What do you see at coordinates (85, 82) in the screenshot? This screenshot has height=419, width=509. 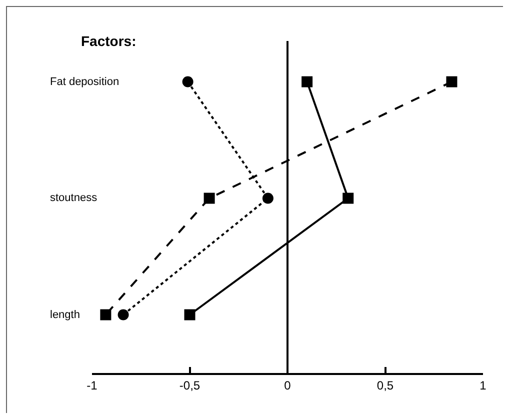 I see `y-tick-label: Fat deposition` at bounding box center [85, 82].